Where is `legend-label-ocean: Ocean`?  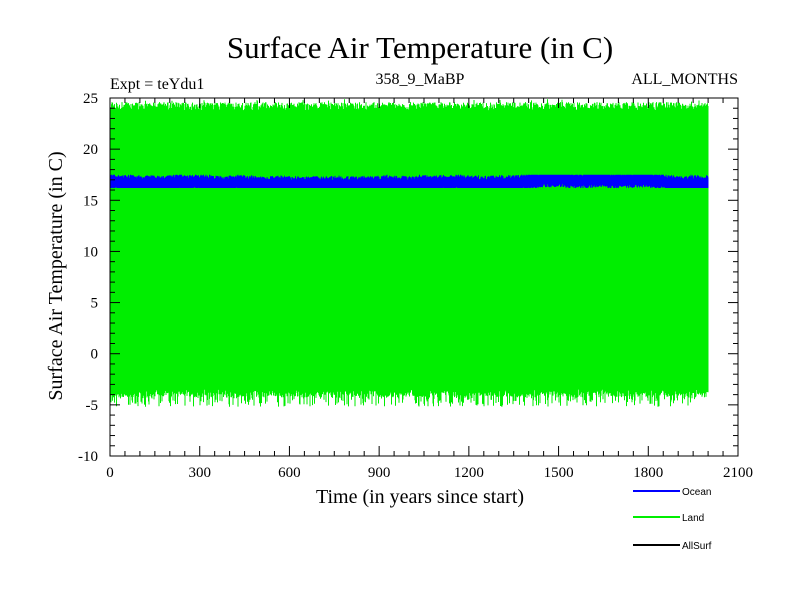
legend-label-ocean: Ocean is located at coordinates (696, 492).